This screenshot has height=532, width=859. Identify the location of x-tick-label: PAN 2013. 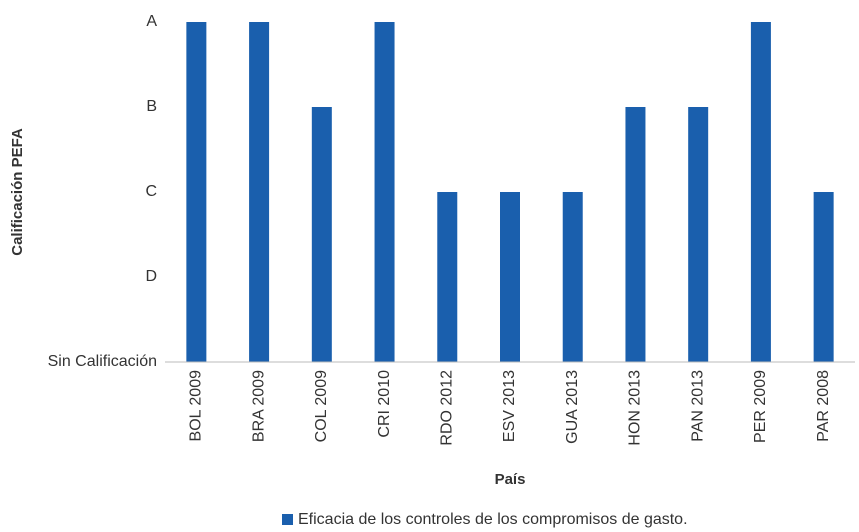
(697, 406).